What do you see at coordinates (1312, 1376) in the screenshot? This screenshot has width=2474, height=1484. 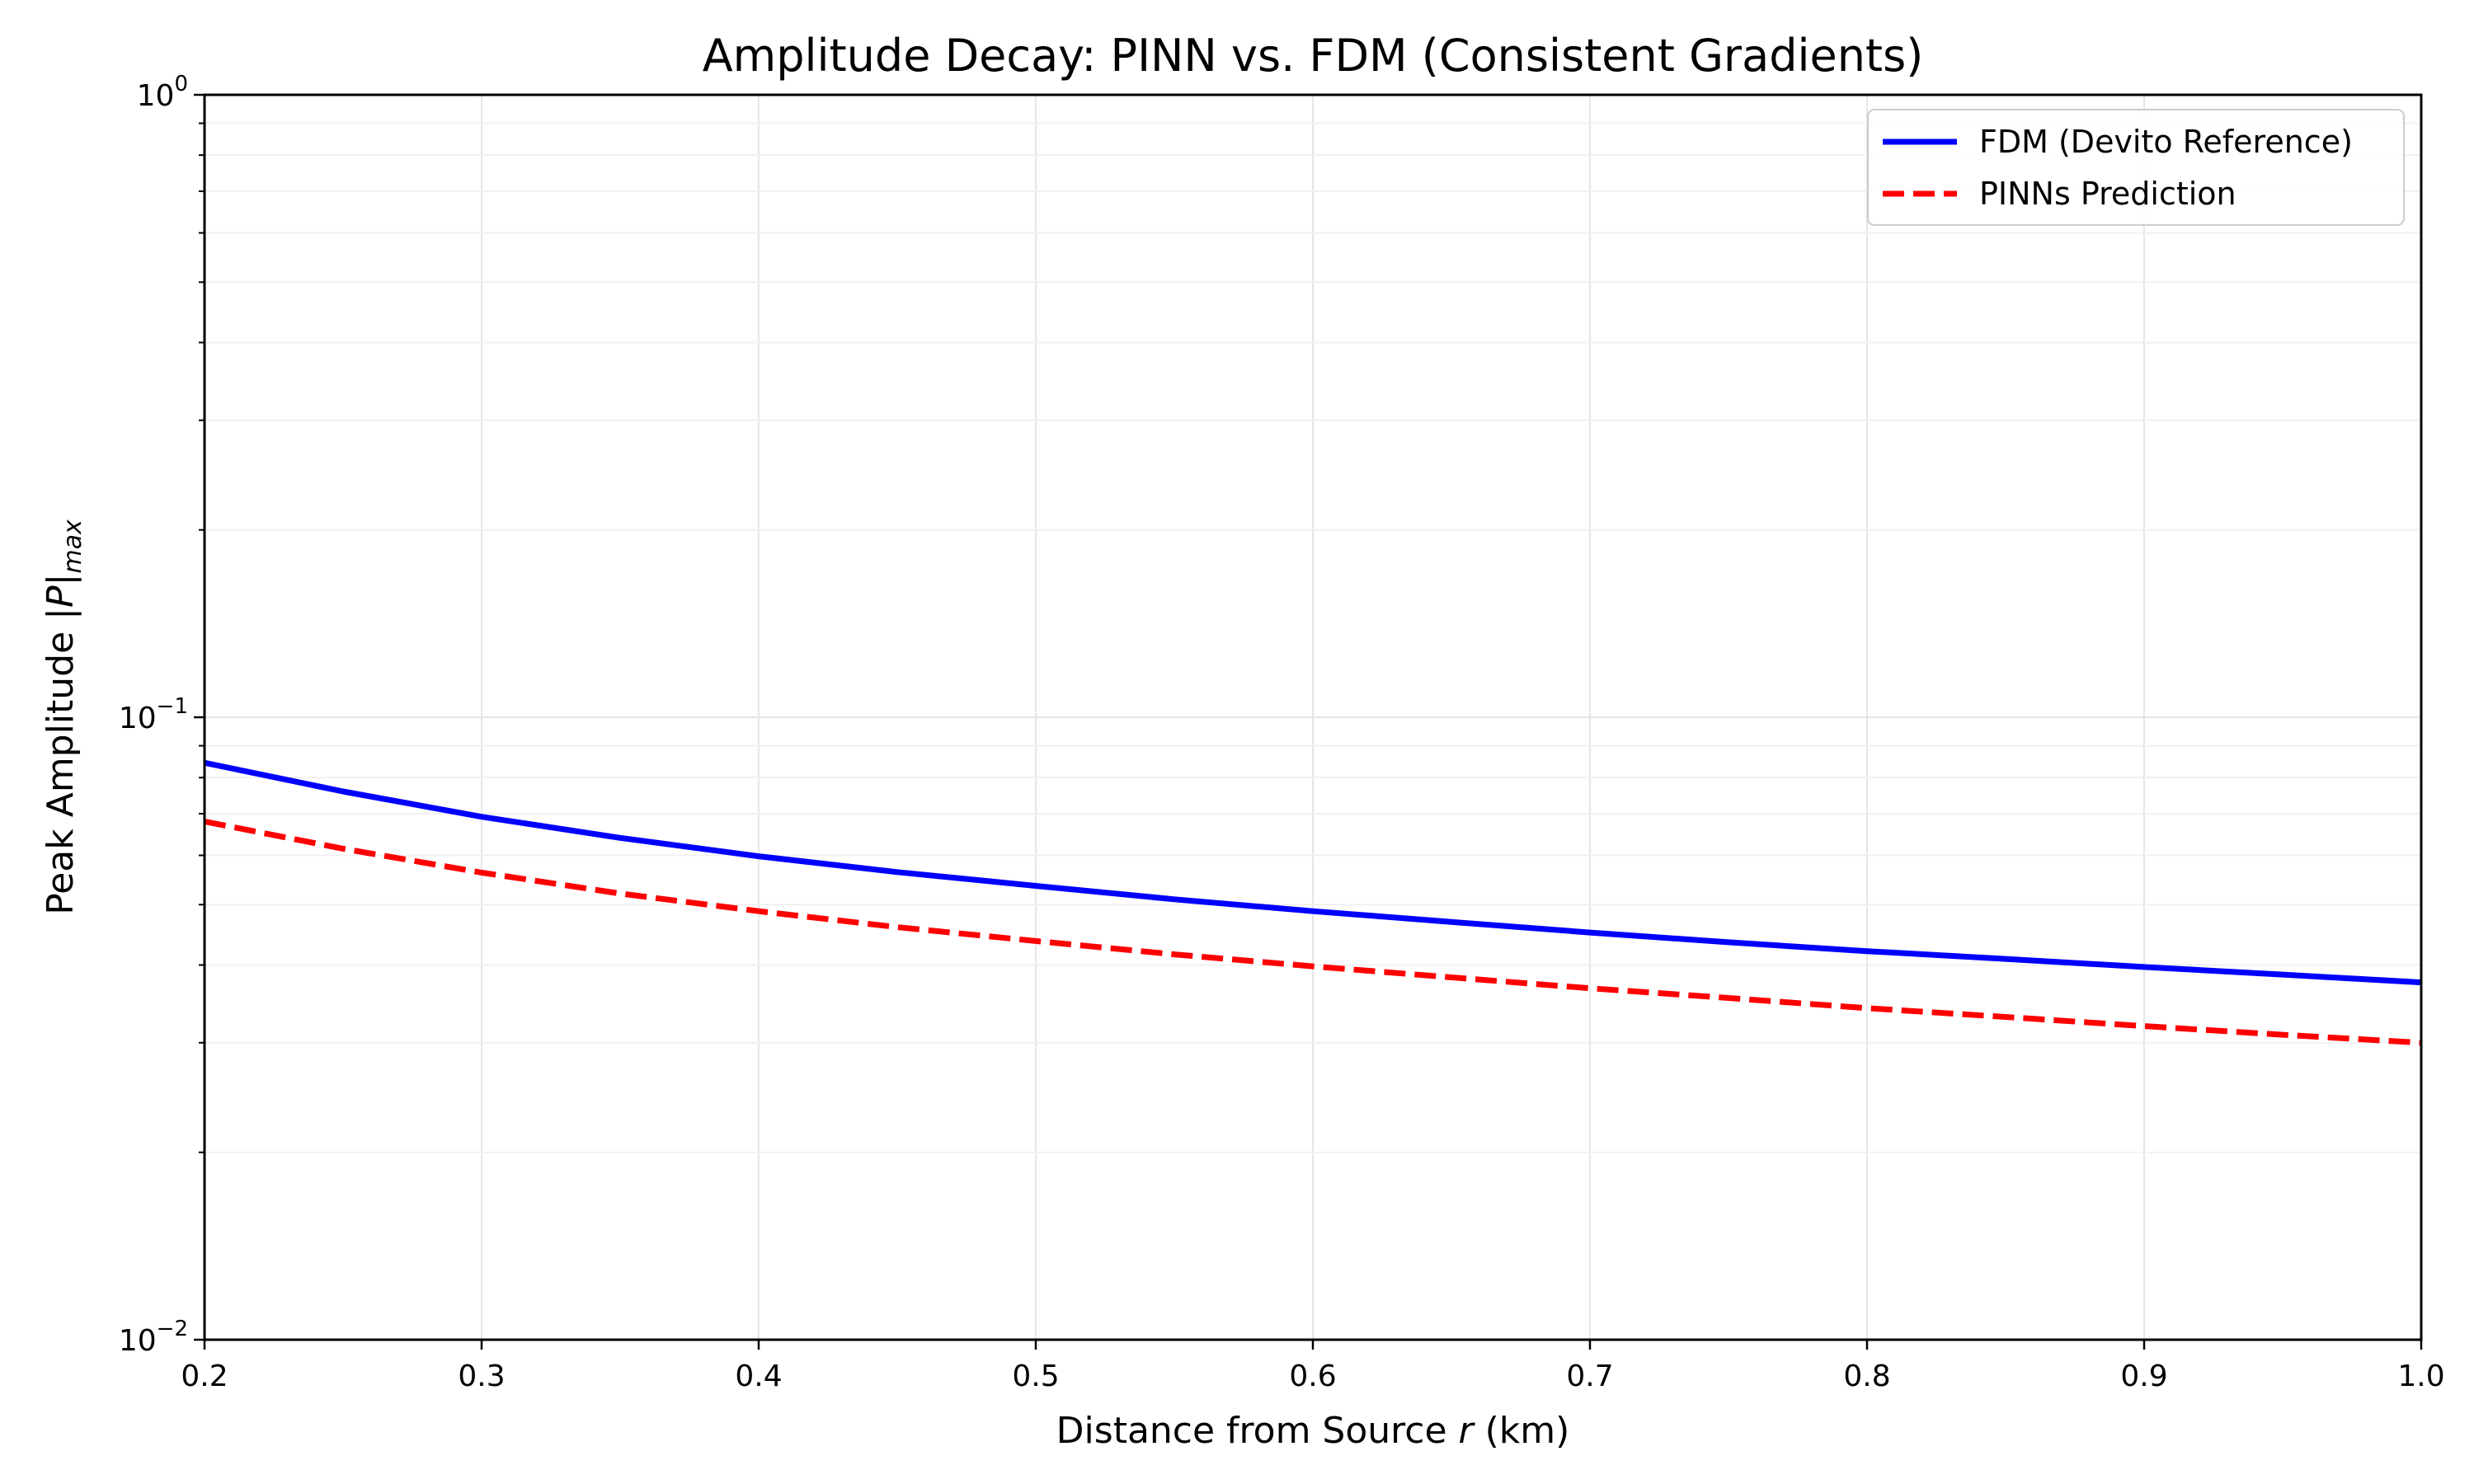 I see `x-tick-label: 0.6` at bounding box center [1312, 1376].